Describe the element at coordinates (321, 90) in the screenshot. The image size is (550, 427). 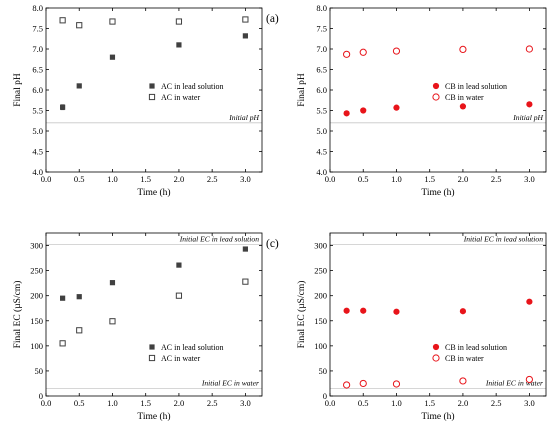
I see `y-tick-label: 6.0` at that location.